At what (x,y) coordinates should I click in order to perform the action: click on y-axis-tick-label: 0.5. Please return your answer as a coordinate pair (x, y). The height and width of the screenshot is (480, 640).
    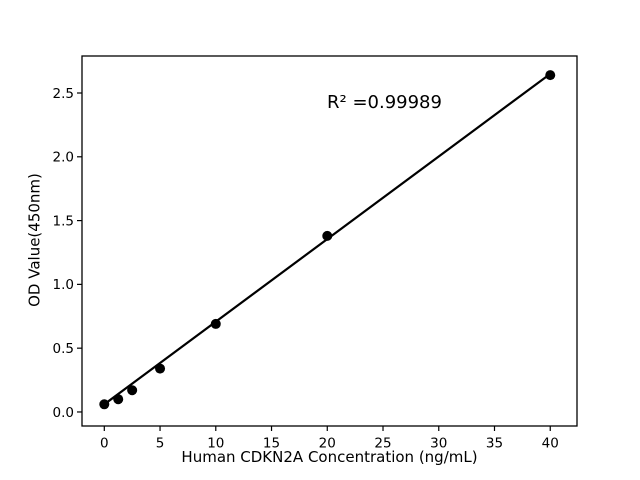
    Looking at the image, I should click on (63, 349).